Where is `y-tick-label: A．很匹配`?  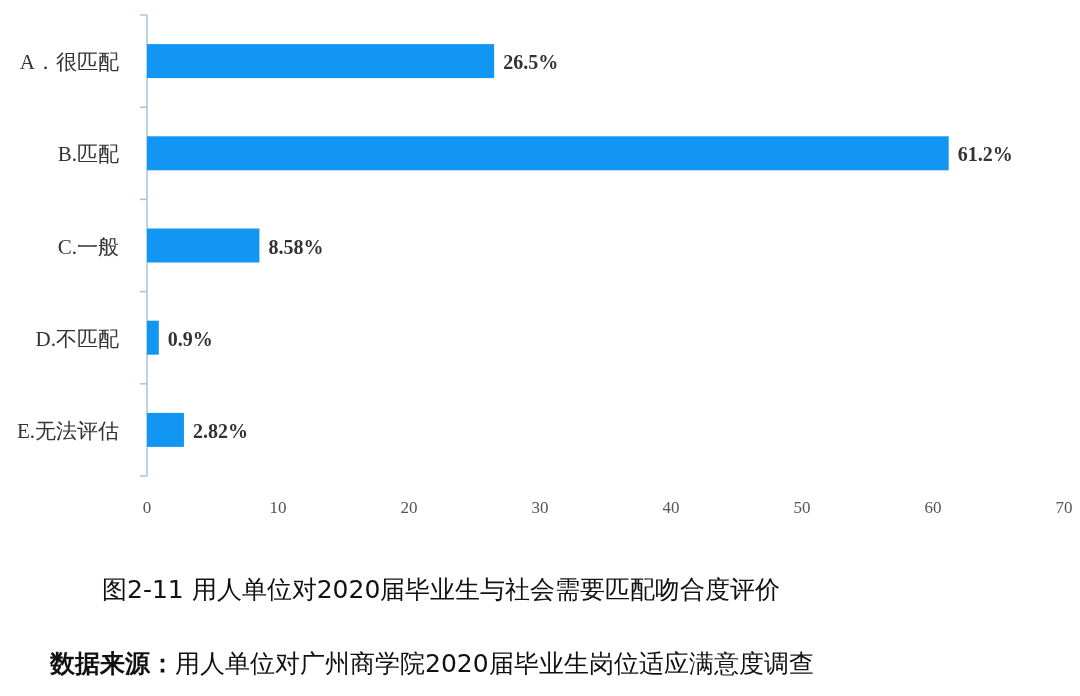 y-tick-label: A．很匹配 is located at coordinates (69, 62).